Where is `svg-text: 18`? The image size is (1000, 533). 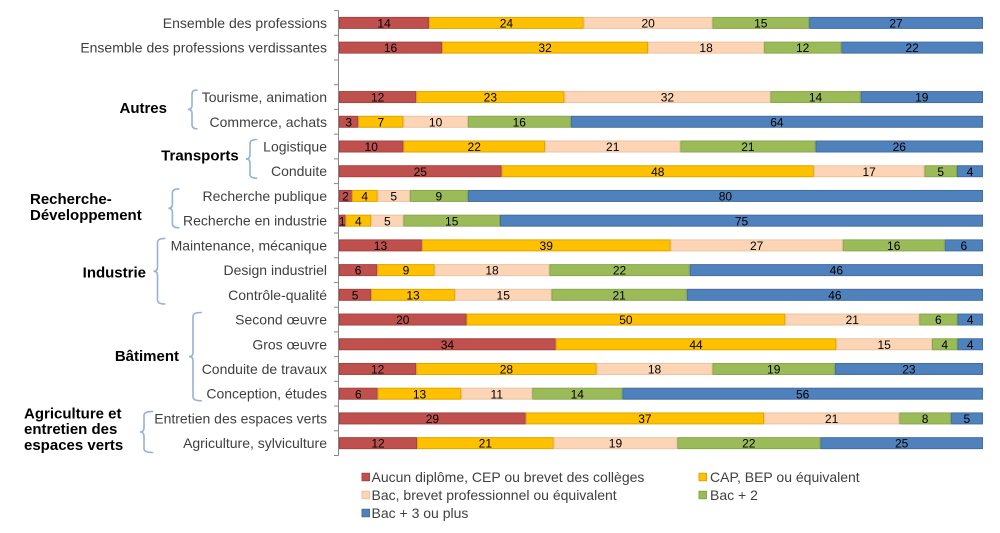 svg-text: 18 is located at coordinates (492, 271).